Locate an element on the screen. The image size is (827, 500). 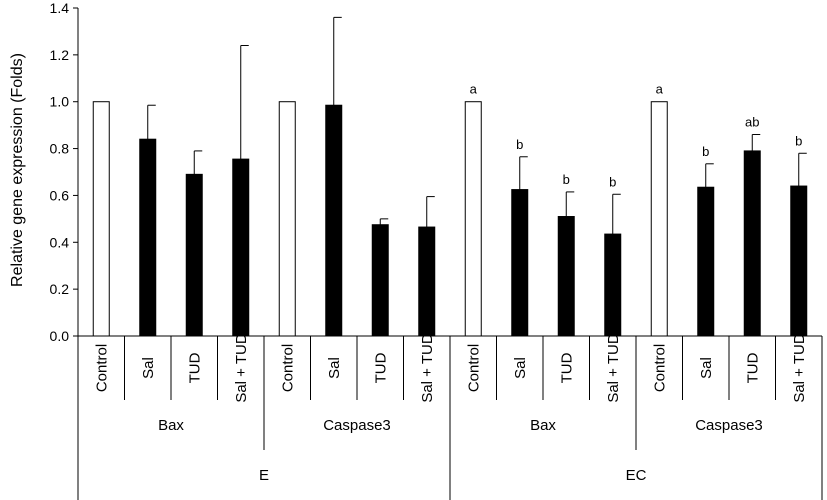
y-tick-label: 0.6 is located at coordinates (60, 195).